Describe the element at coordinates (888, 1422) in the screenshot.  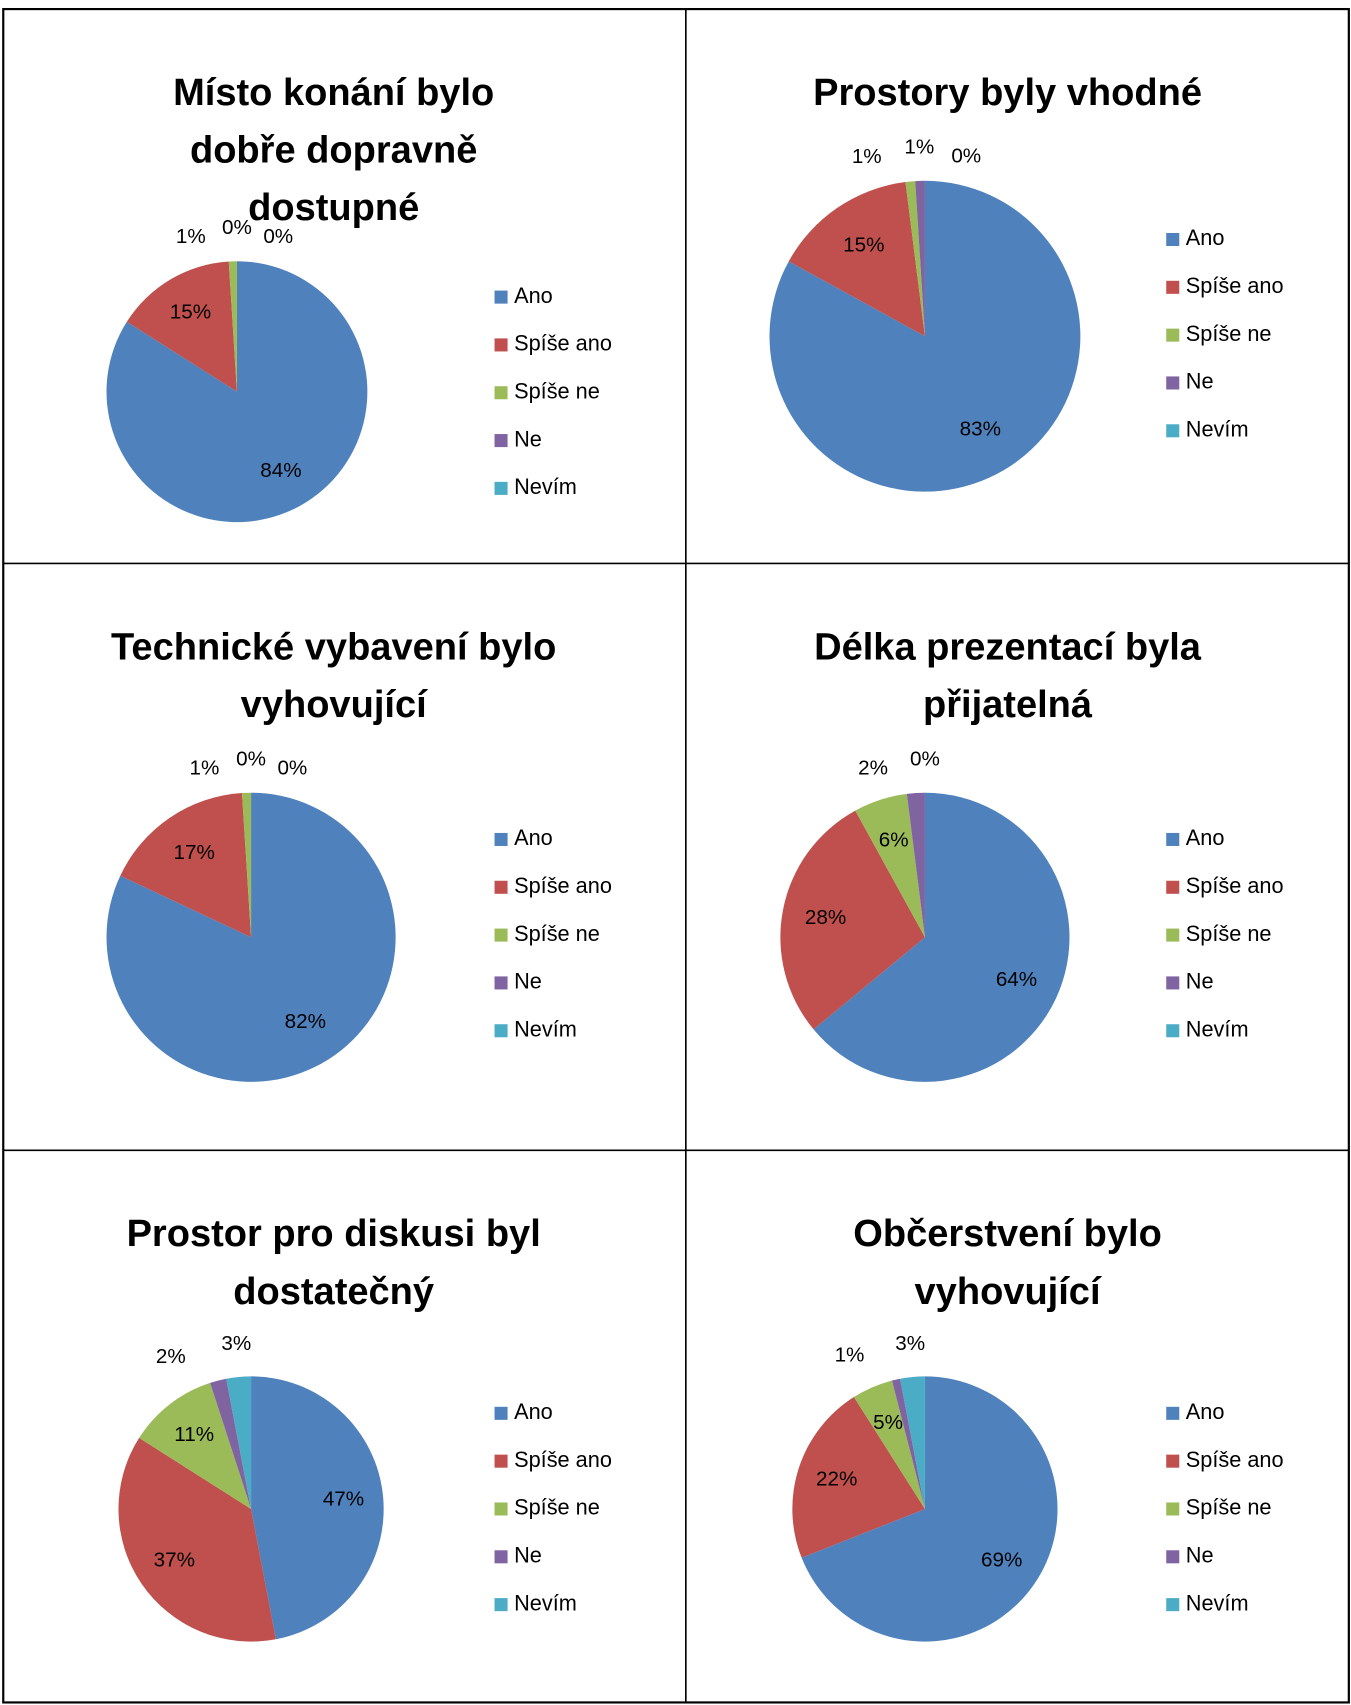
I see `data-label: 5%` at that location.